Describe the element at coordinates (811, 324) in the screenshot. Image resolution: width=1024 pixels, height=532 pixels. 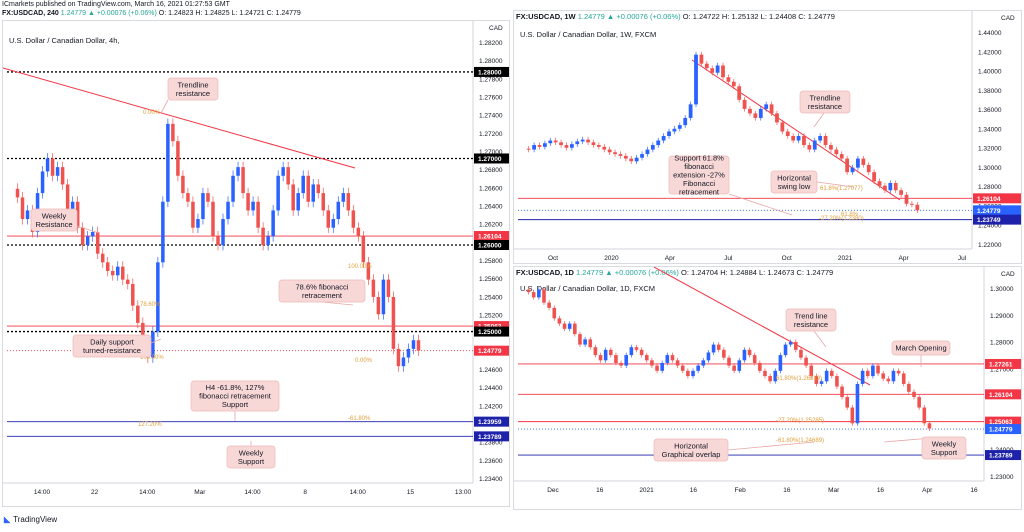
I see `callout-text: resistance` at that location.